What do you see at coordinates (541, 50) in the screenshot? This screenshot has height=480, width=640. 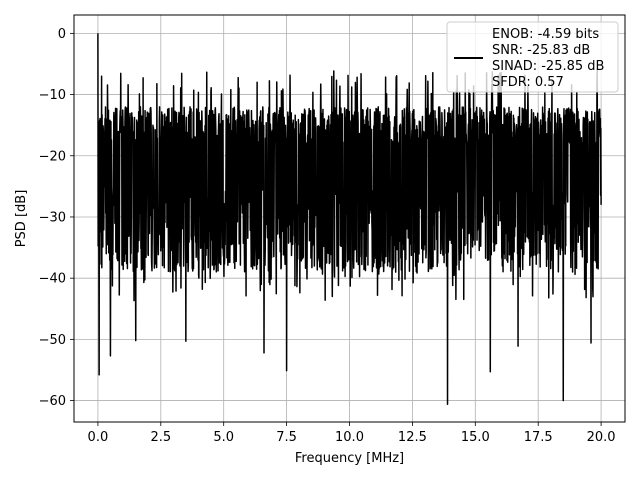 I see `legend-line-snr: SNR: -25.83 dB` at bounding box center [541, 50].